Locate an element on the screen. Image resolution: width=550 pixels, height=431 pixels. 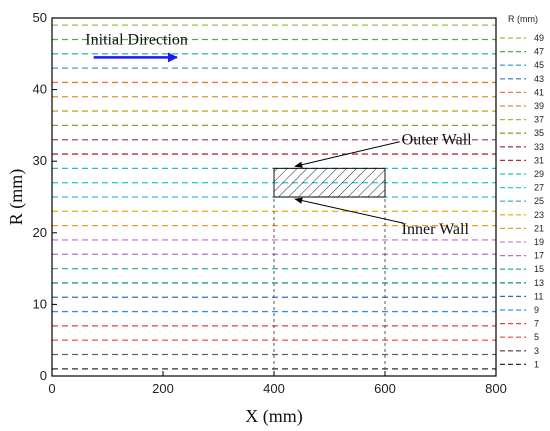
y-tick-label: 30 is located at coordinates (40, 160).